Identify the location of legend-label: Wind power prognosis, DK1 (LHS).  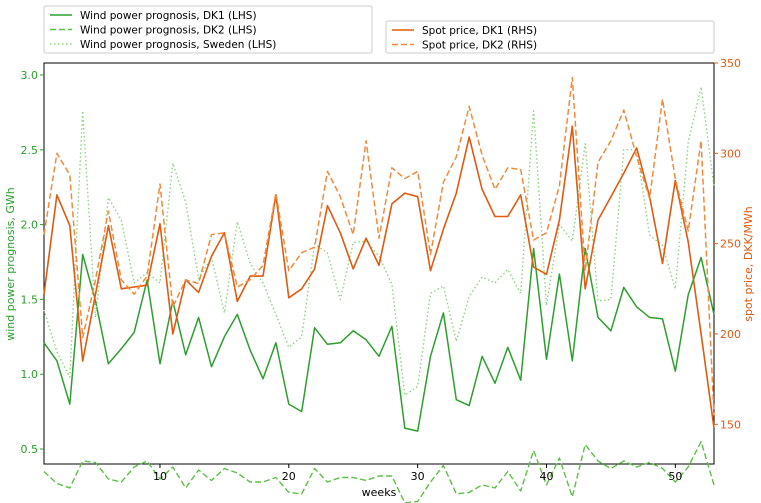
(168, 16).